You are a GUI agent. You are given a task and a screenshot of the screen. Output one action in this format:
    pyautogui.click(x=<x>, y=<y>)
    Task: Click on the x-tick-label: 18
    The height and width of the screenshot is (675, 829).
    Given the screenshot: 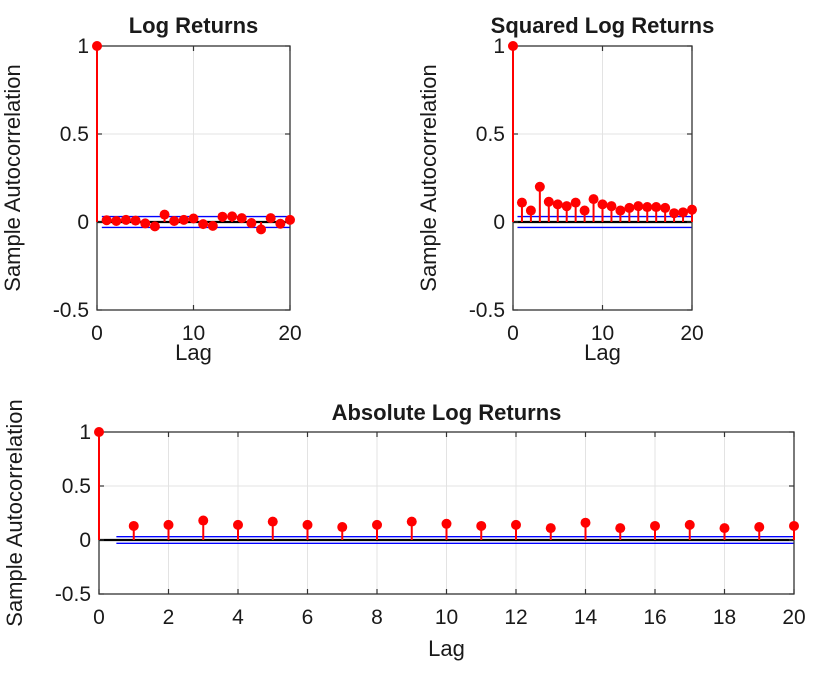 What is the action you would take?
    pyautogui.click(x=724, y=617)
    